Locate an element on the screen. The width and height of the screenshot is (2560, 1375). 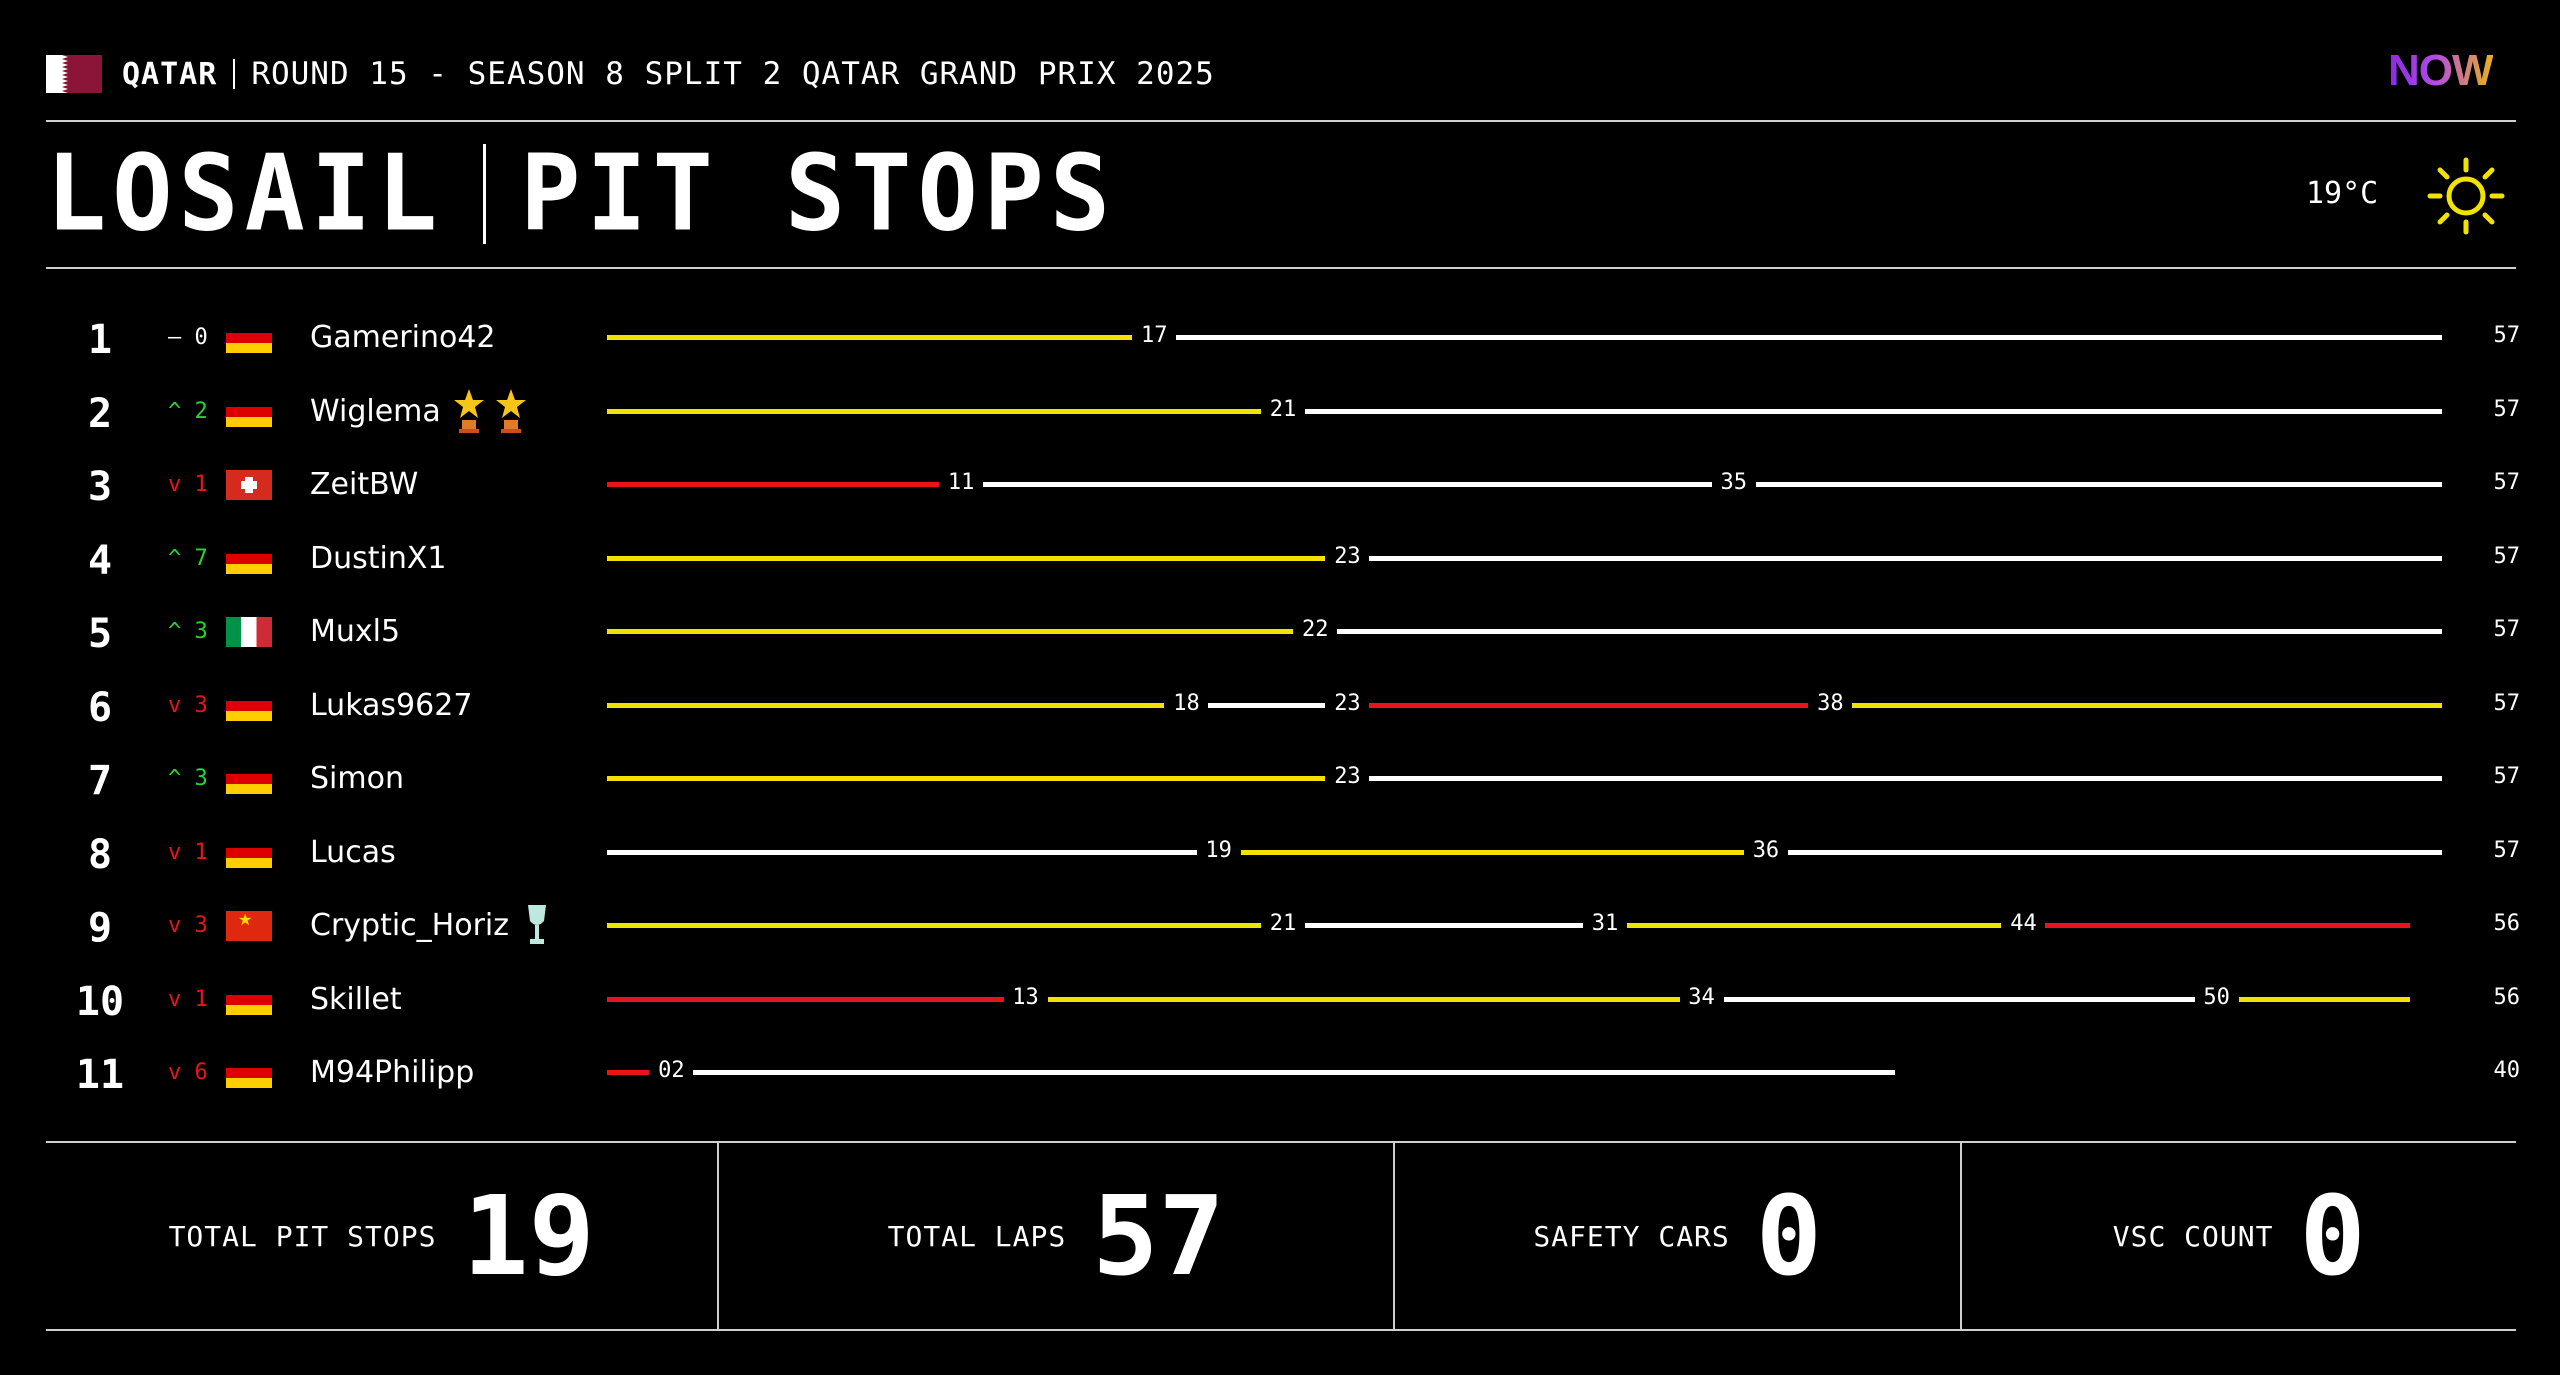
laps-completed: 40 is located at coordinates (2507, 1070).